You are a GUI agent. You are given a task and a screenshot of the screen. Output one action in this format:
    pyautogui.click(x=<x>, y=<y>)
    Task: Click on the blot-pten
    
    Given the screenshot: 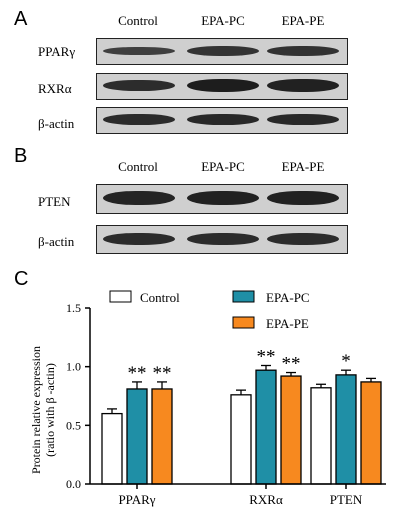 What is the action you would take?
    pyautogui.click(x=222, y=199)
    